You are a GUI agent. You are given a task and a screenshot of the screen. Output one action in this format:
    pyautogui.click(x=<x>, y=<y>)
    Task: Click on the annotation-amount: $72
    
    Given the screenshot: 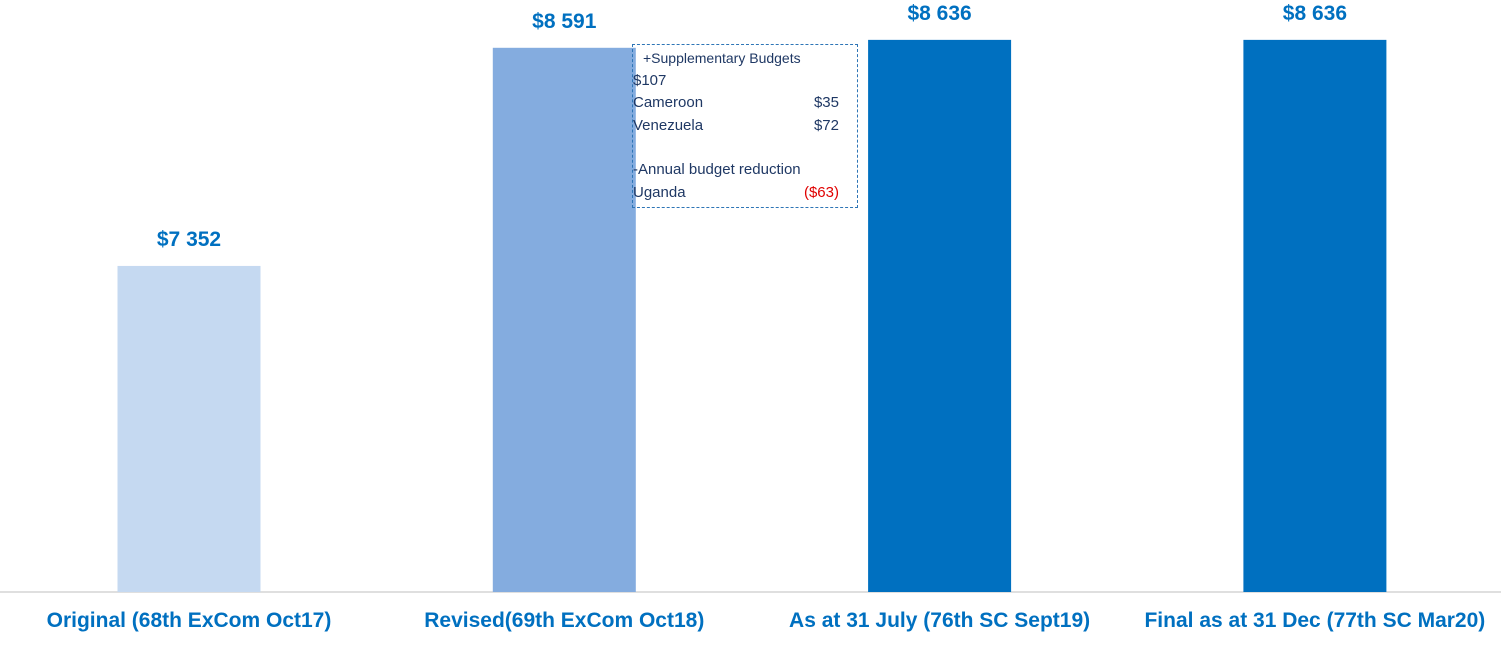 What is the action you would take?
    pyautogui.click(x=826, y=125)
    